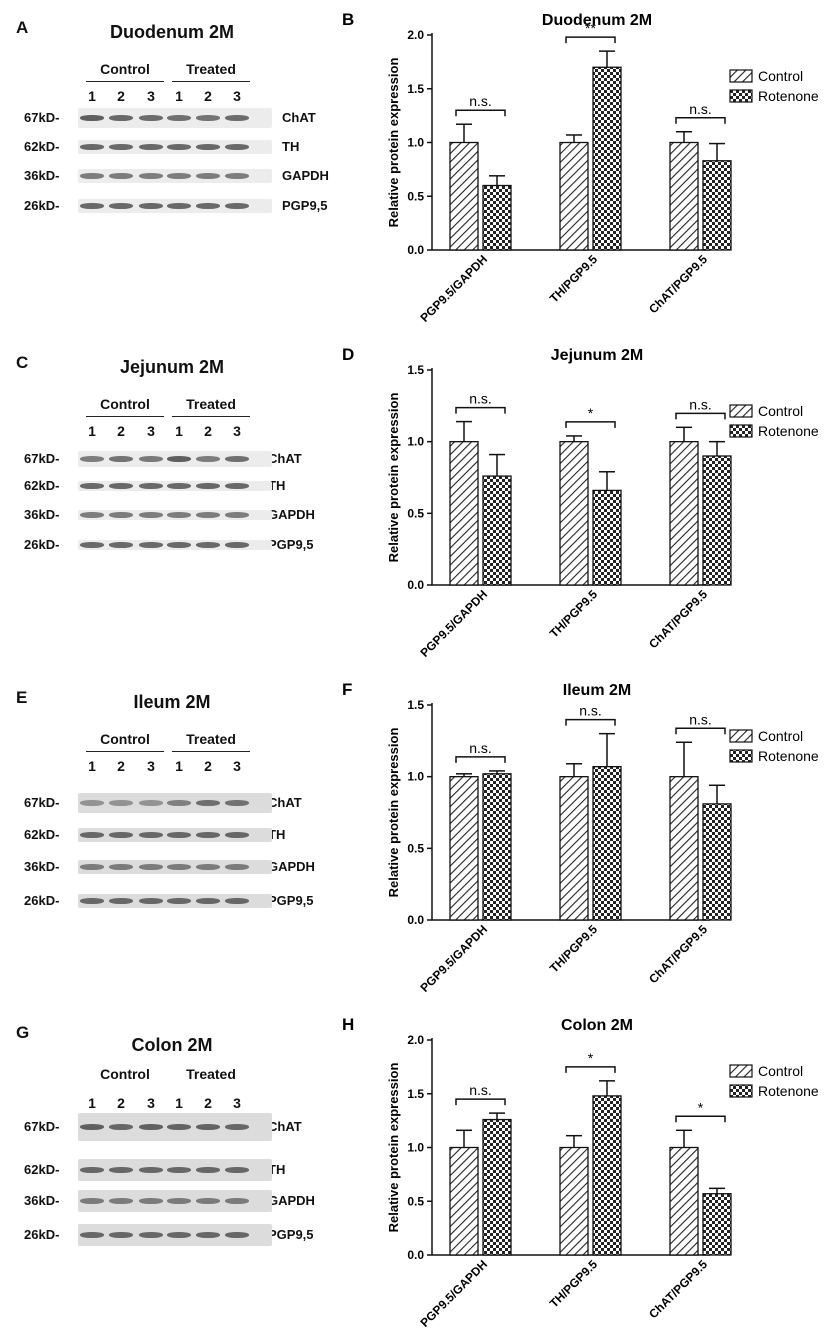 This screenshot has height=1340, width=832. Describe the element at coordinates (285, 458) in the screenshot. I see `protein-label: ChAT` at that location.